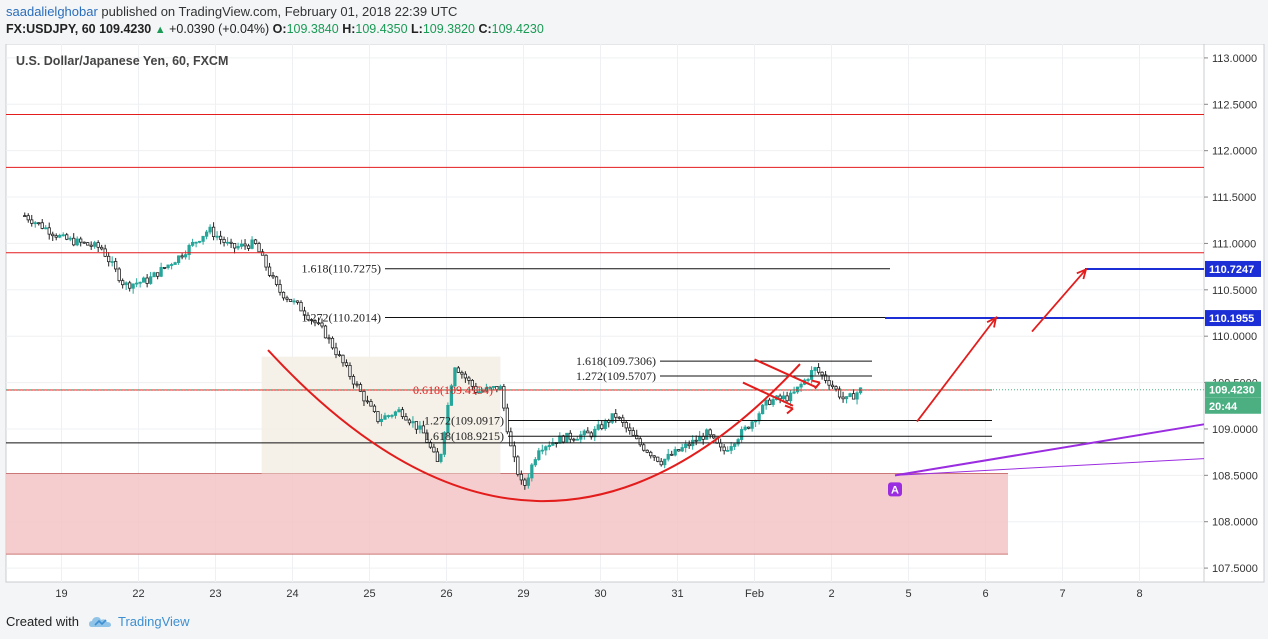  What do you see at coordinates (219, 29) in the screenshot?
I see `price-change: +0.0390 (+0.04%)` at bounding box center [219, 29].